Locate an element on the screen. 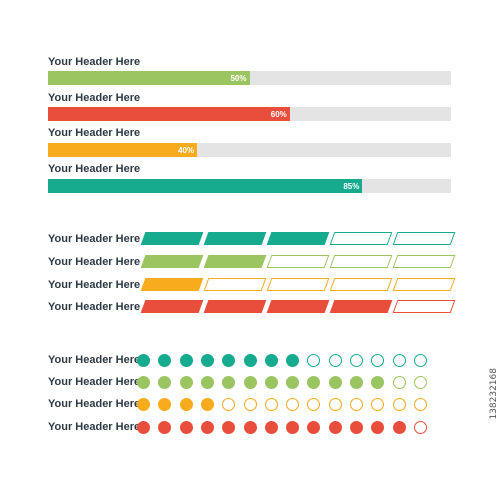 This screenshot has height=500, width=500. stock-id-label: 138232168 is located at coordinates (494, 394).